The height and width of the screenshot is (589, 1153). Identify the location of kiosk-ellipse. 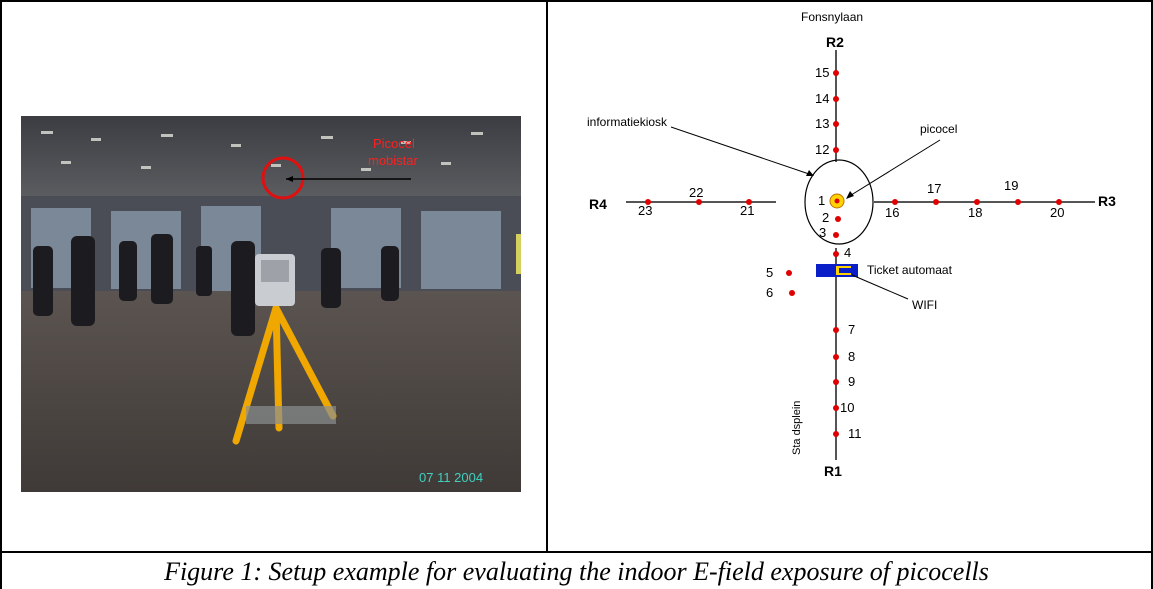
(839, 202).